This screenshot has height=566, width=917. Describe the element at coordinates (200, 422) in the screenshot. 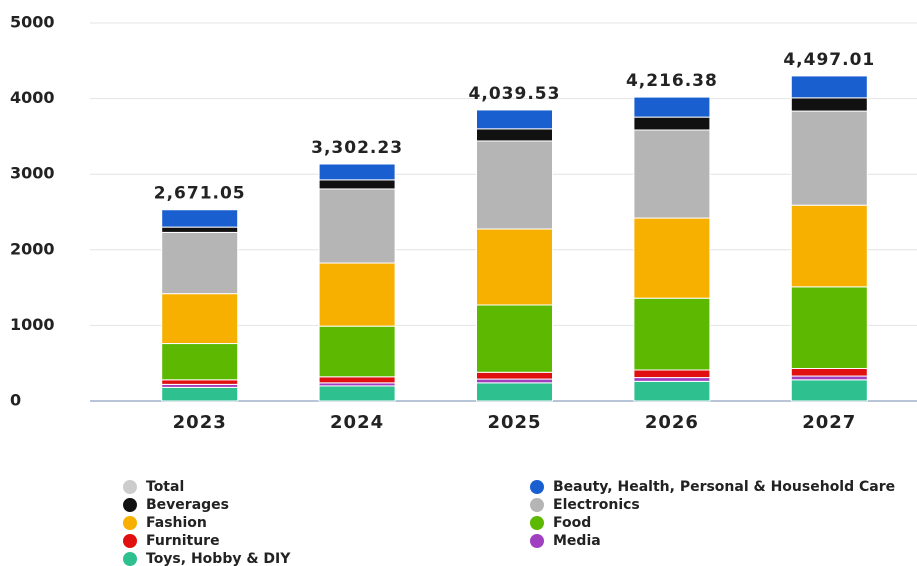

I see `x-tick-label: 2023` at that location.